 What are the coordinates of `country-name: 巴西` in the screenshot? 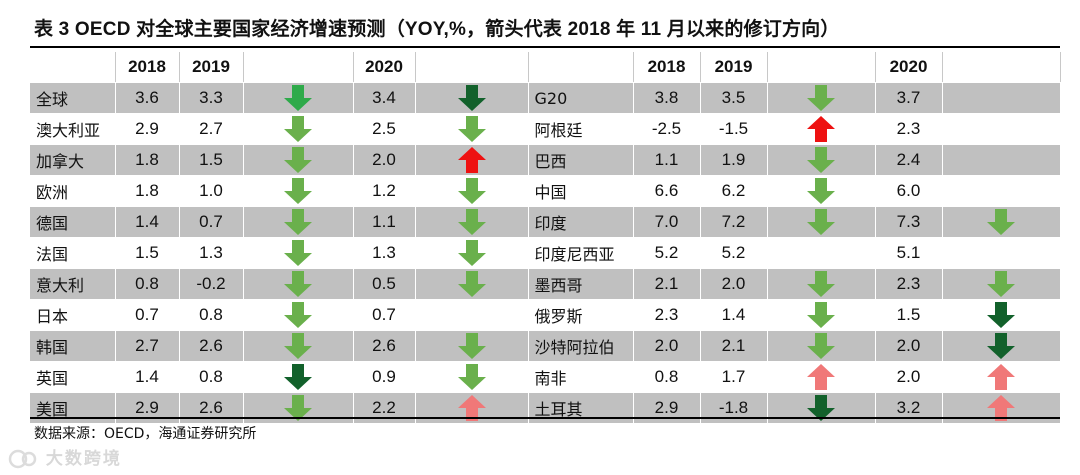 It's located at (581, 160).